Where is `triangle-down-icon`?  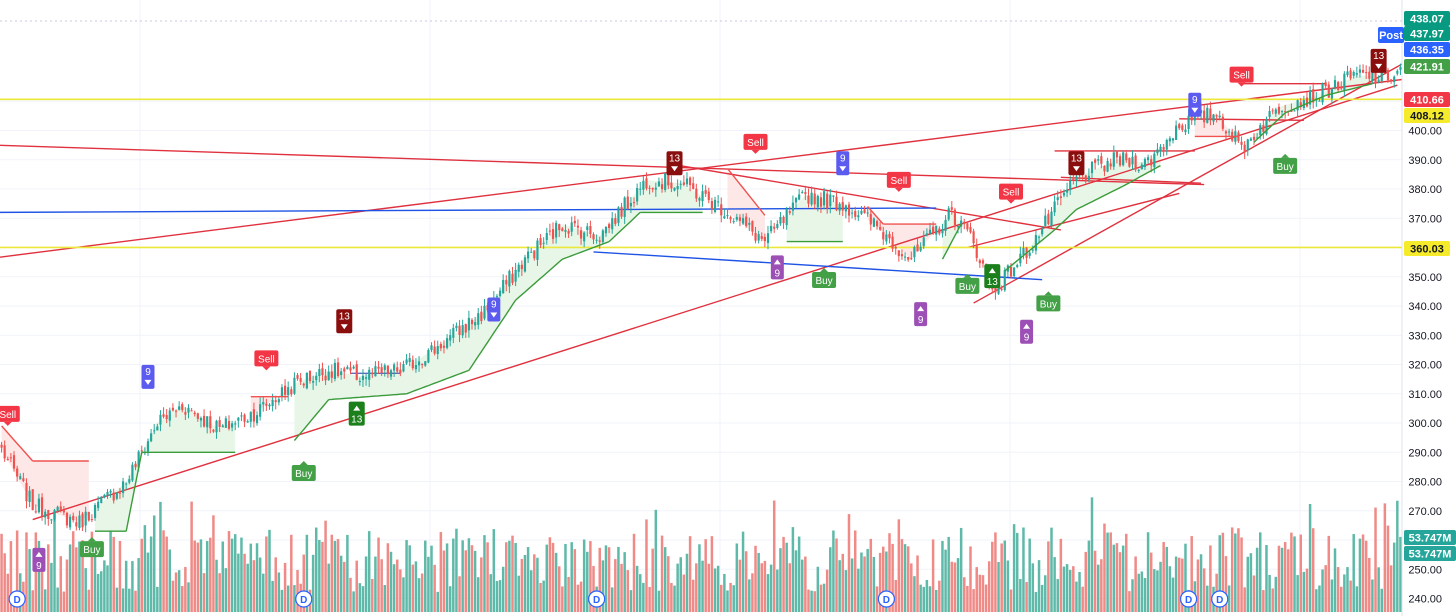 triangle-down-icon is located at coordinates (1379, 66).